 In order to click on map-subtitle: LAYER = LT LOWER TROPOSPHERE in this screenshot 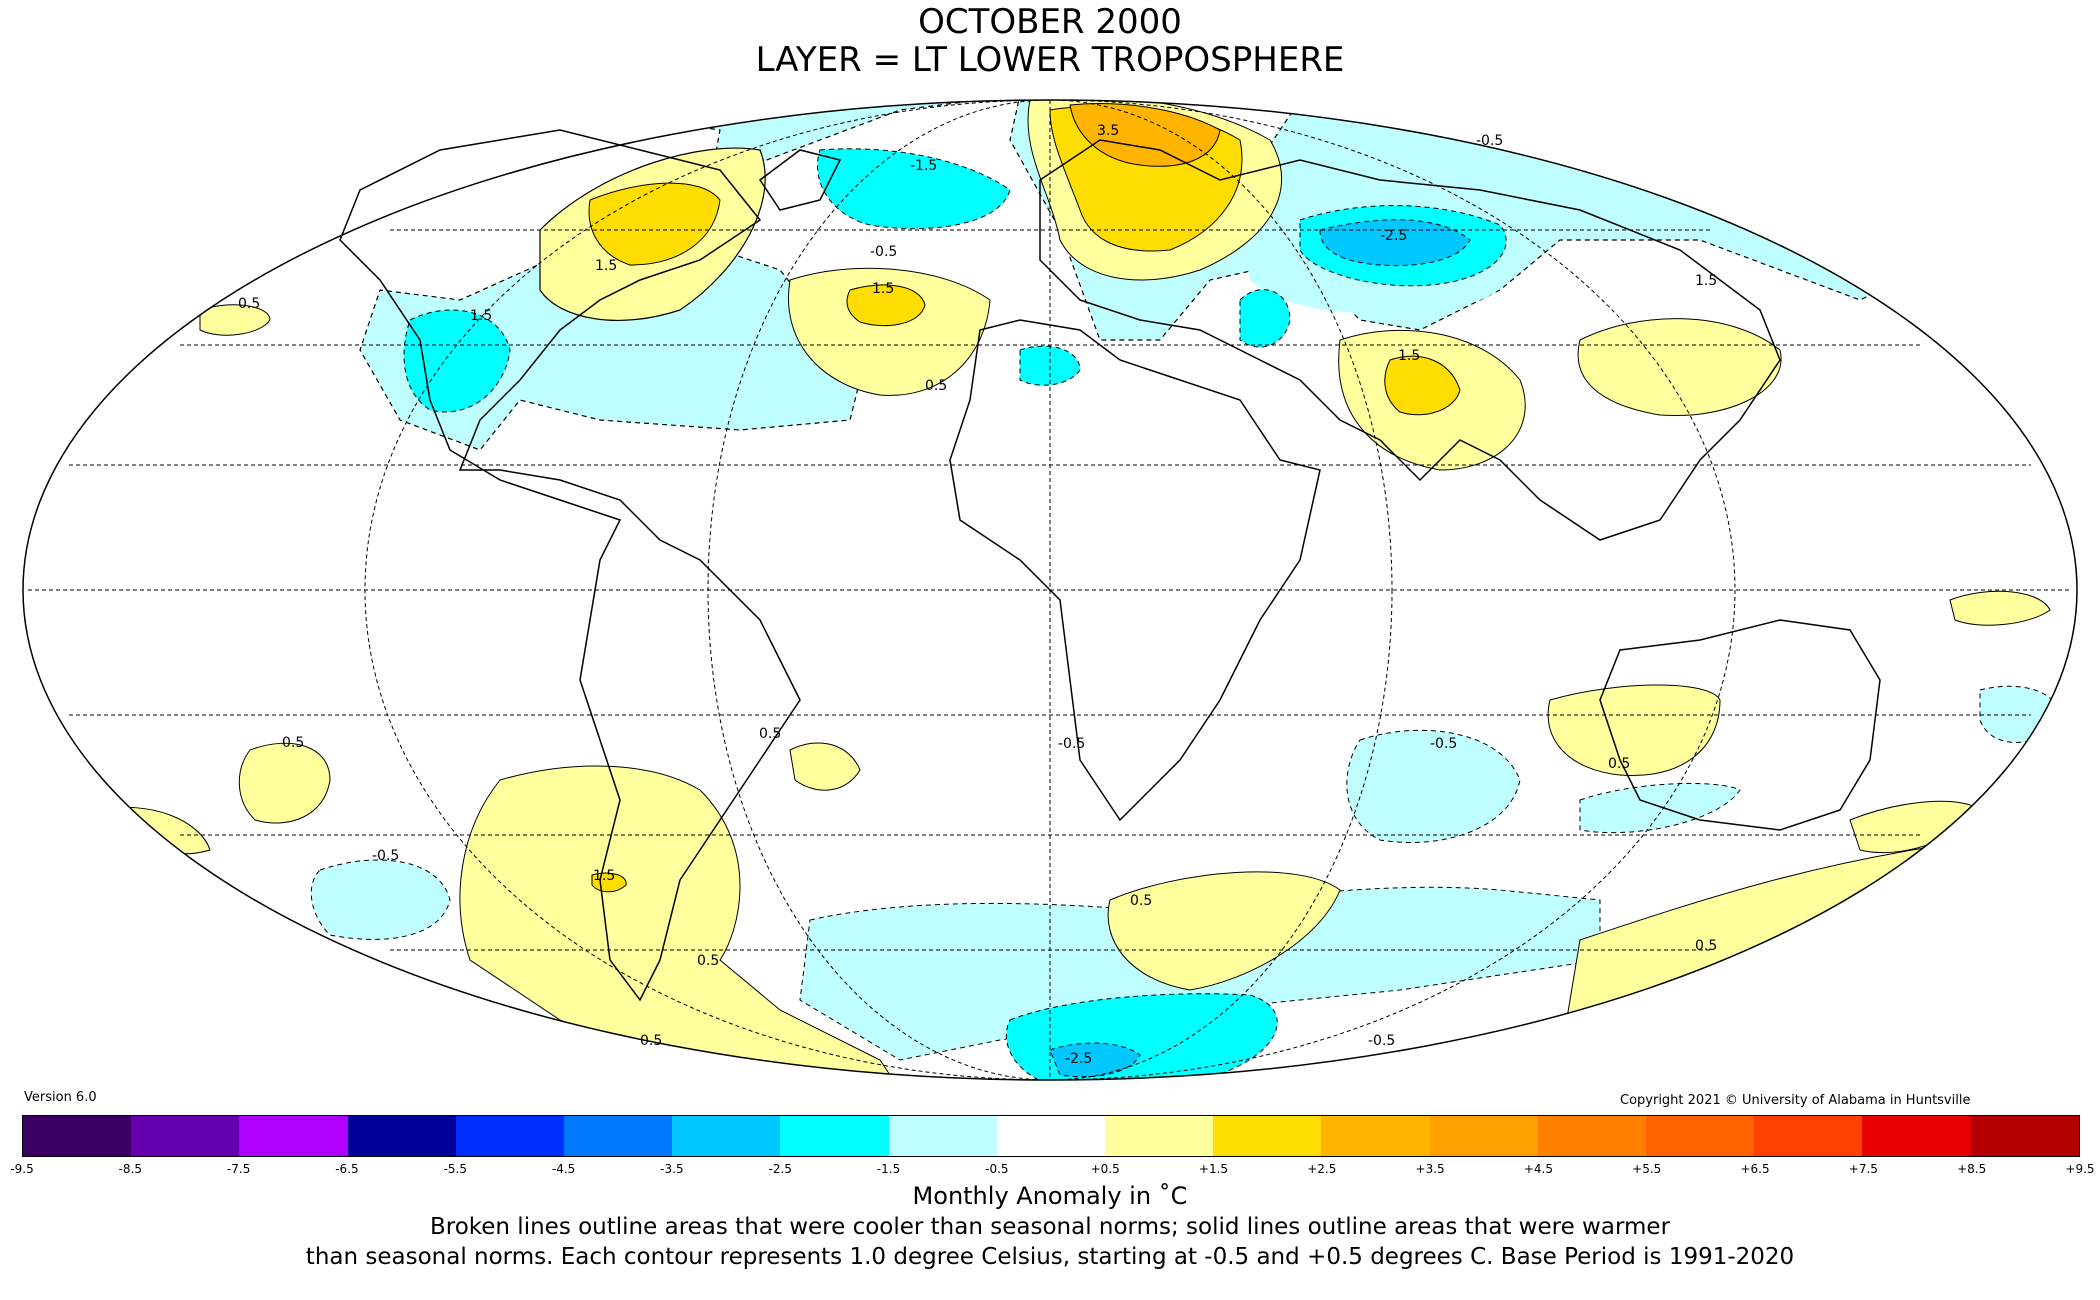, I will do `click(1050, 60)`.